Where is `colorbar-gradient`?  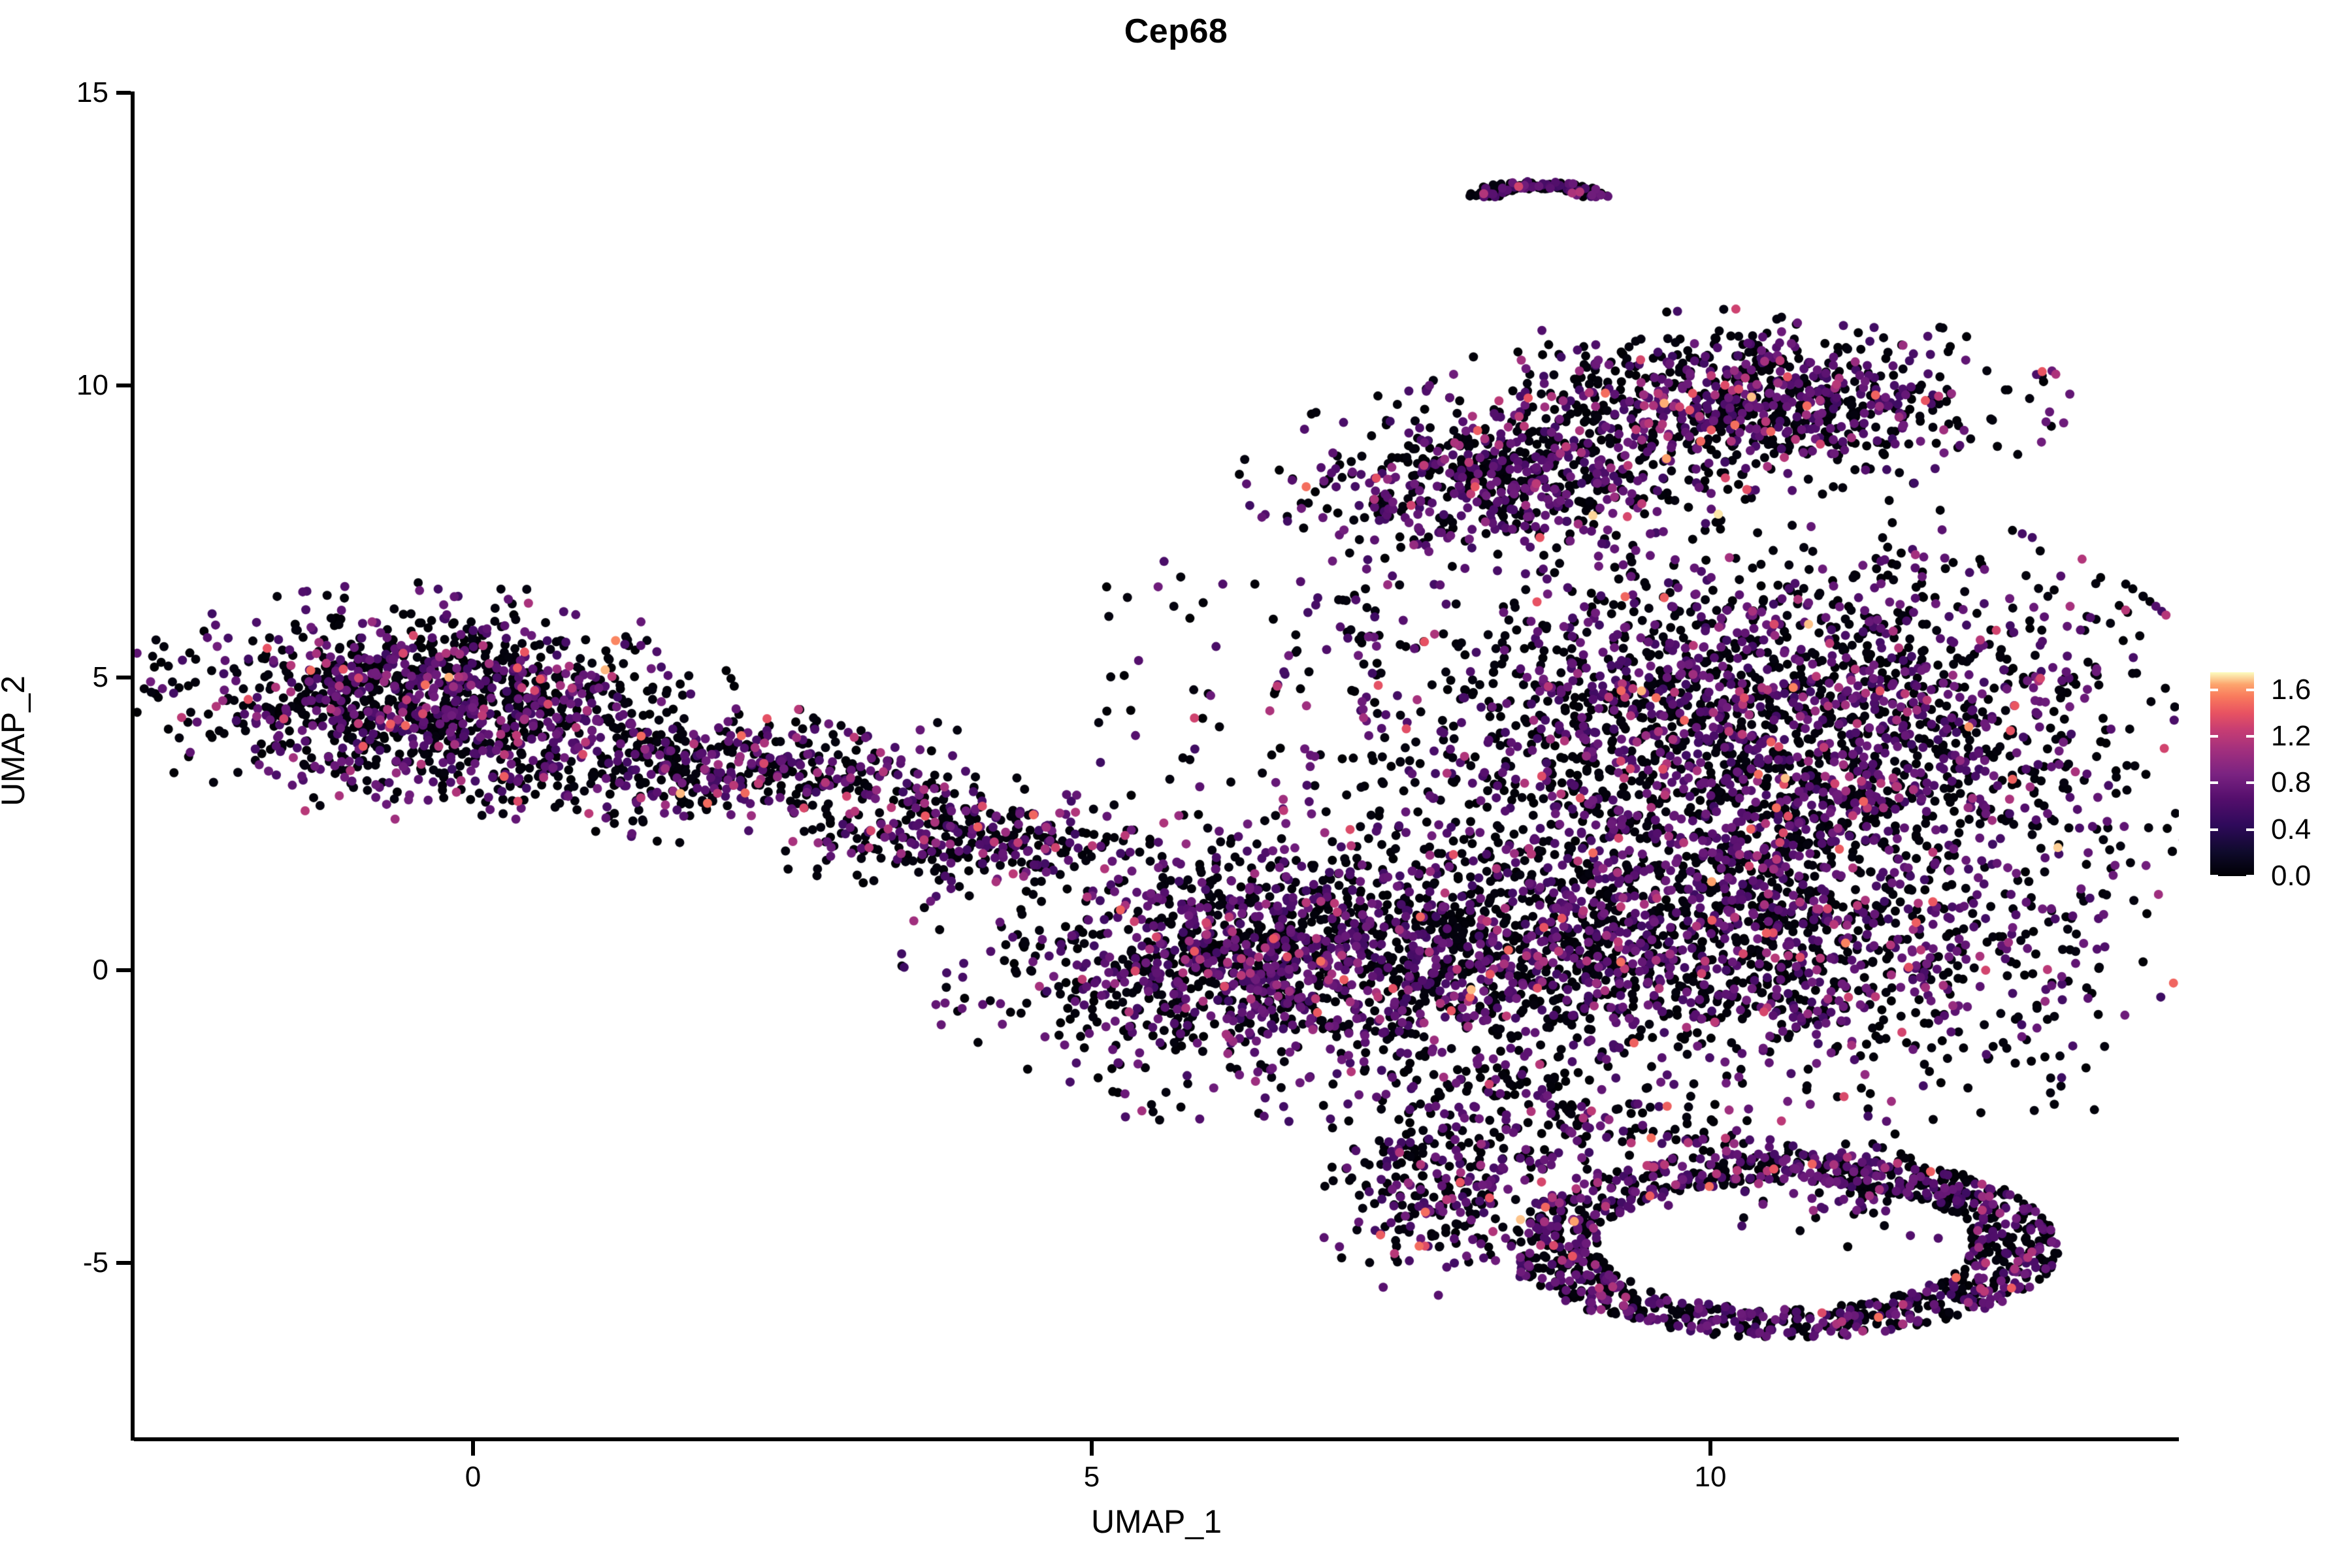 colorbar-gradient is located at coordinates (2232, 774).